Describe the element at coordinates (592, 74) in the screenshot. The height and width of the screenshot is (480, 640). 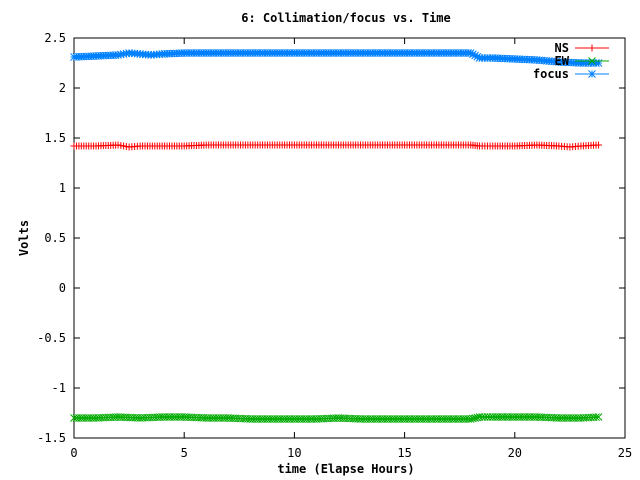
I see `legend-marker-focus` at that location.